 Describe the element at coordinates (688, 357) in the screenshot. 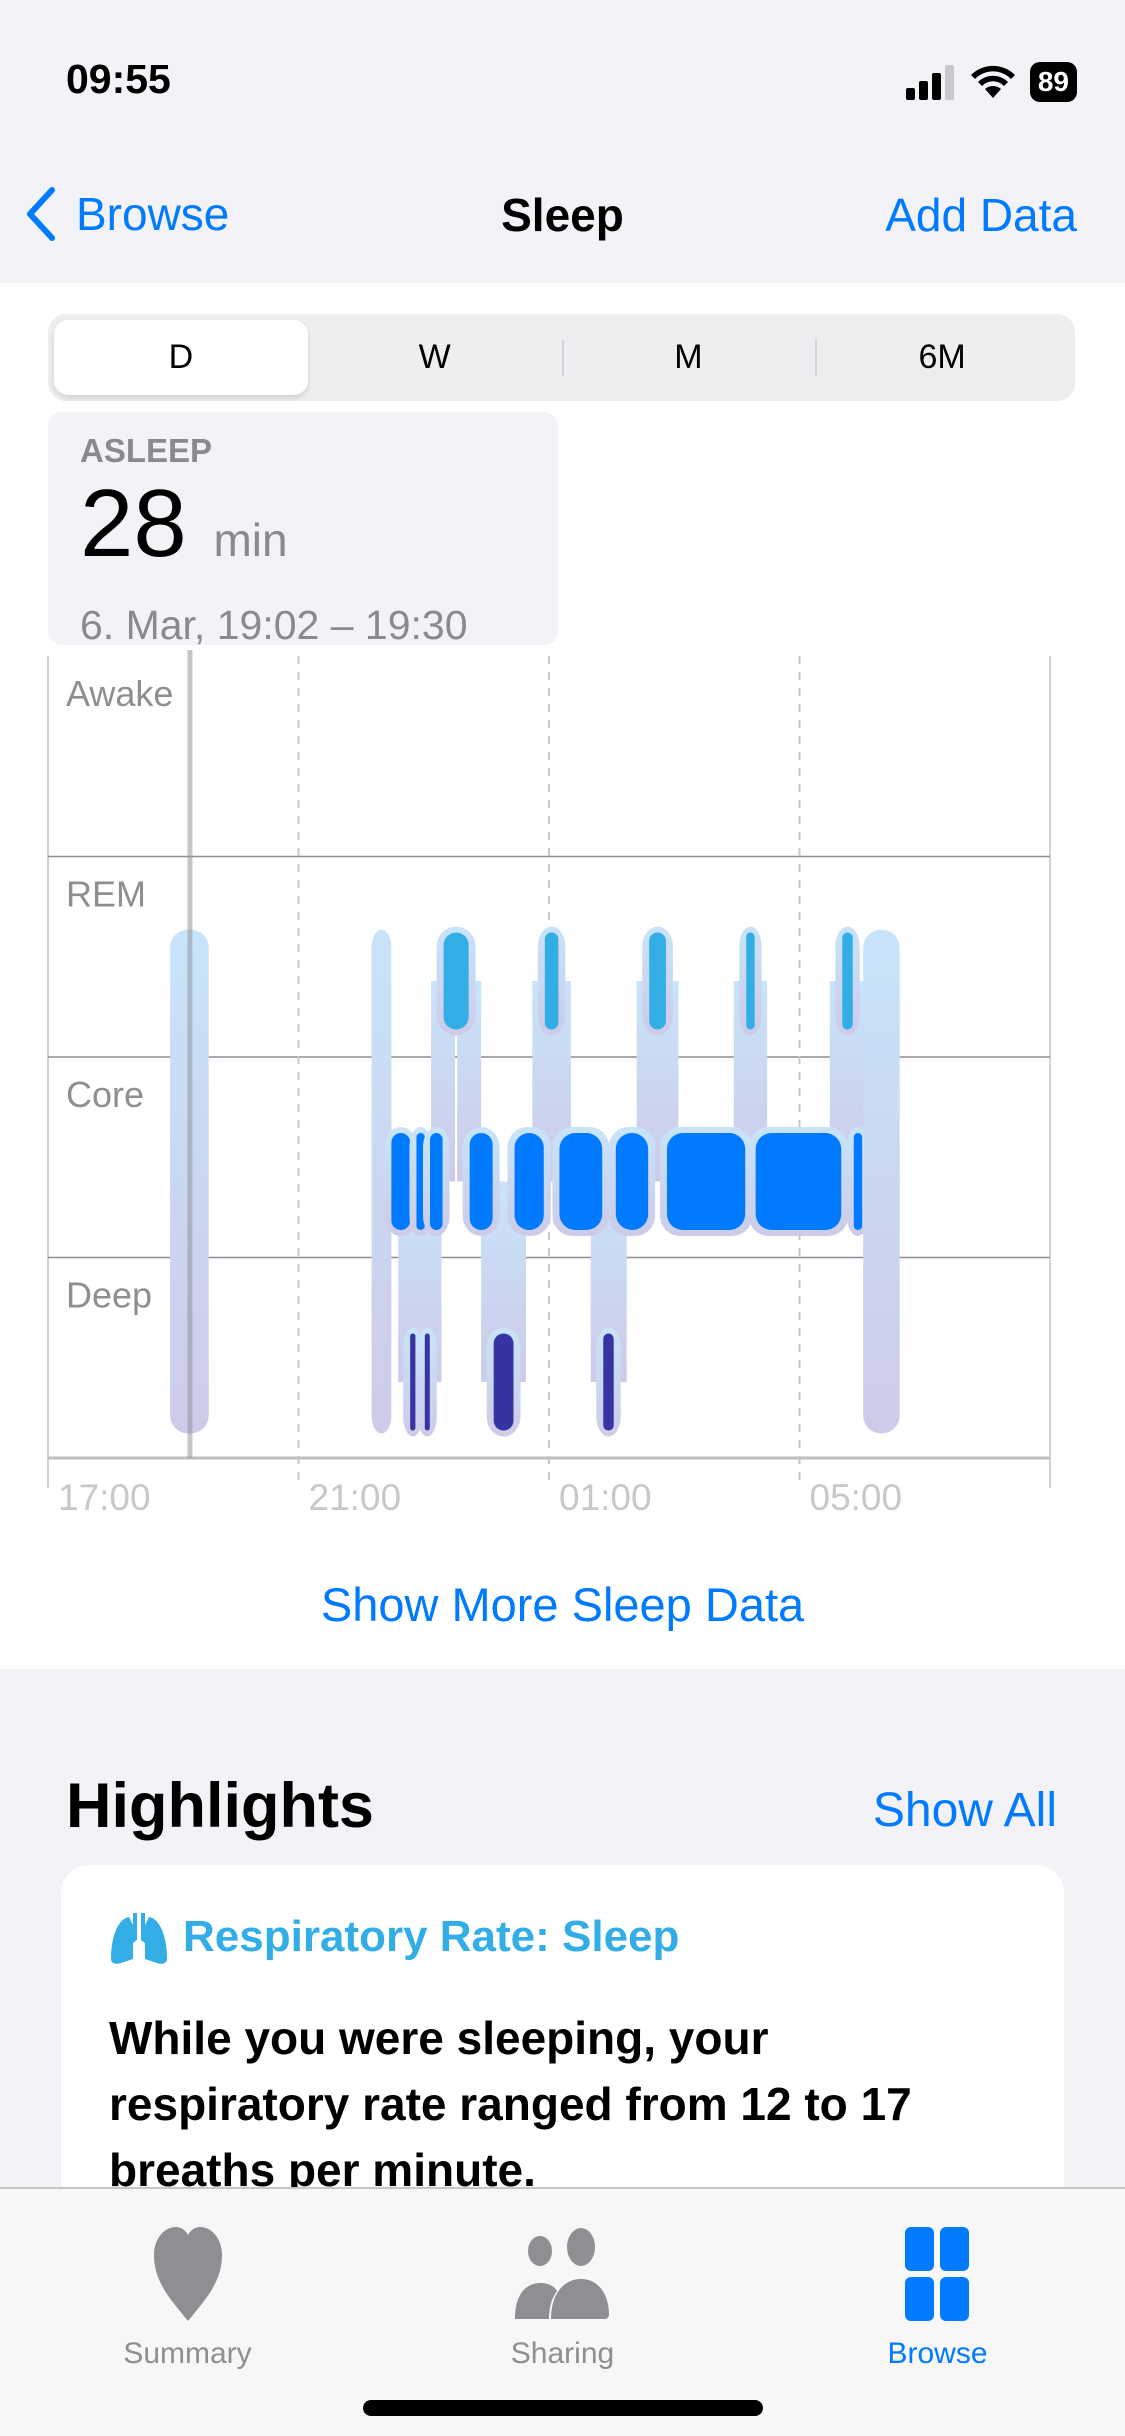

I see `segment-month: M` at that location.